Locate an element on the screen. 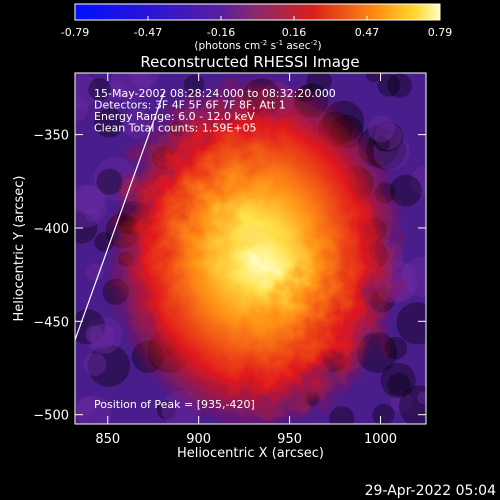 Image resolution: width=500 pixels, height=500 pixels. colorbar-tick-label: -0.47 is located at coordinates (148, 32).